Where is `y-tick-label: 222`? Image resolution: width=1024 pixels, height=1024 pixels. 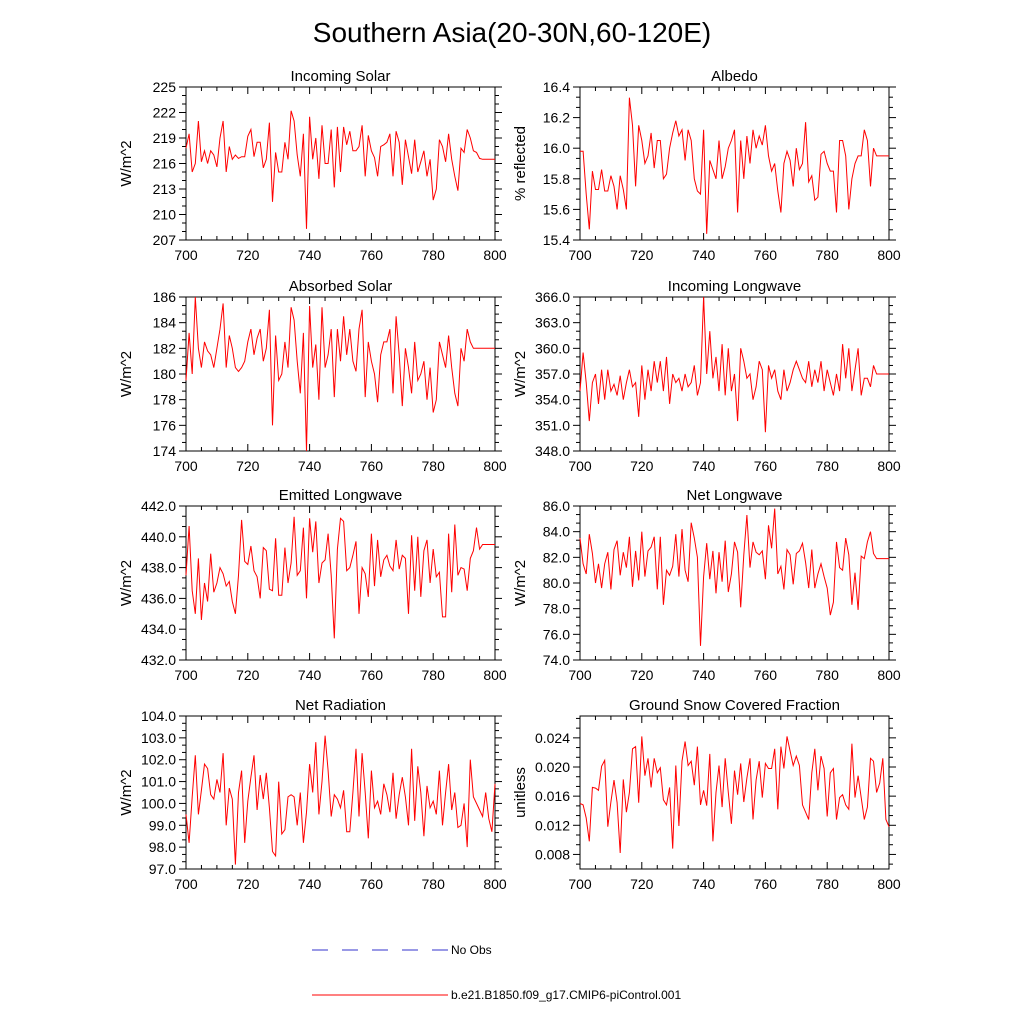 y-tick-label: 222 is located at coordinates (165, 113).